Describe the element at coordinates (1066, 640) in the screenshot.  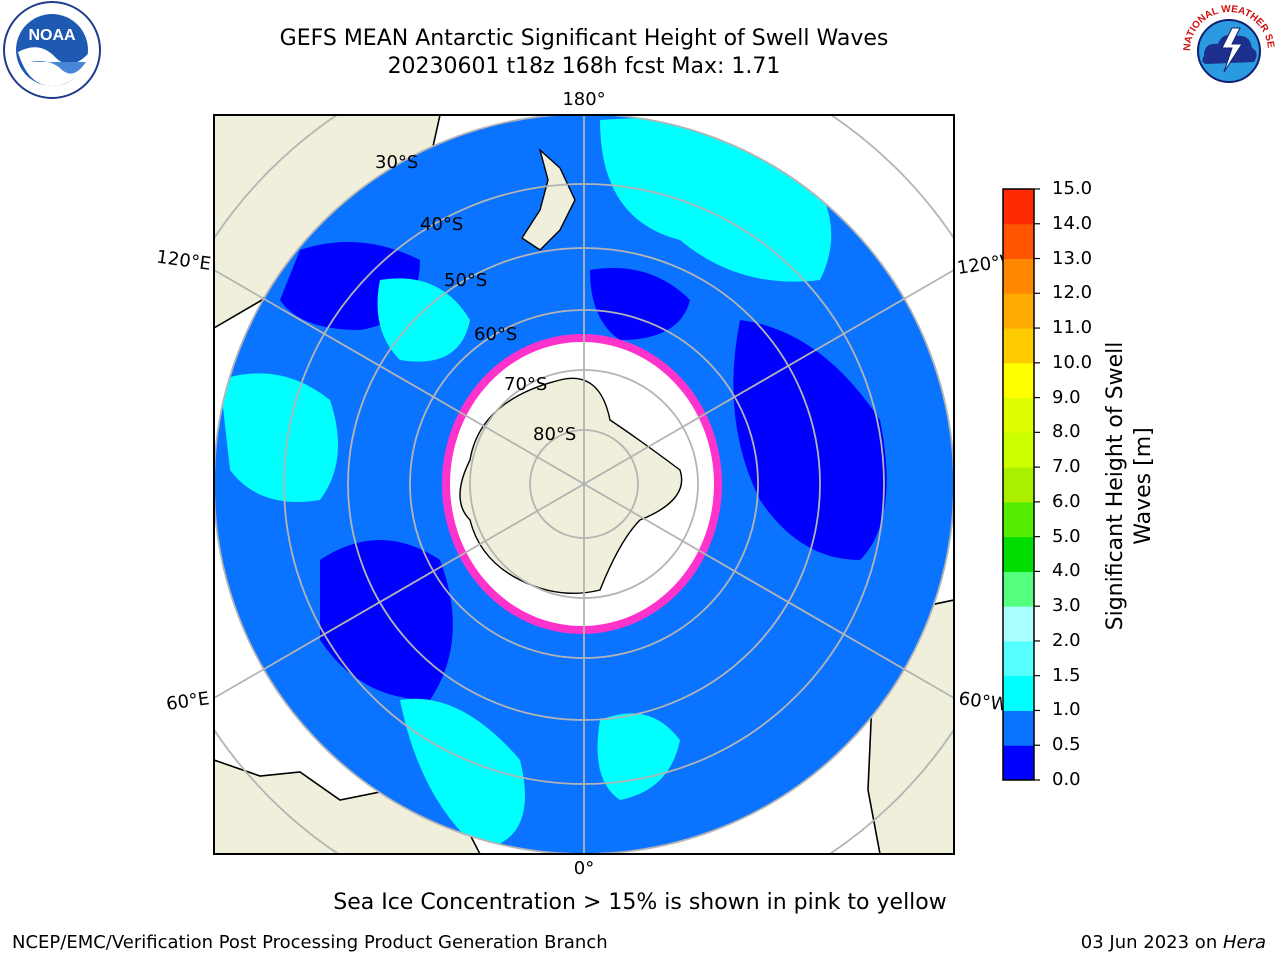
I see `colorbar-tick-label: 2.0` at that location.